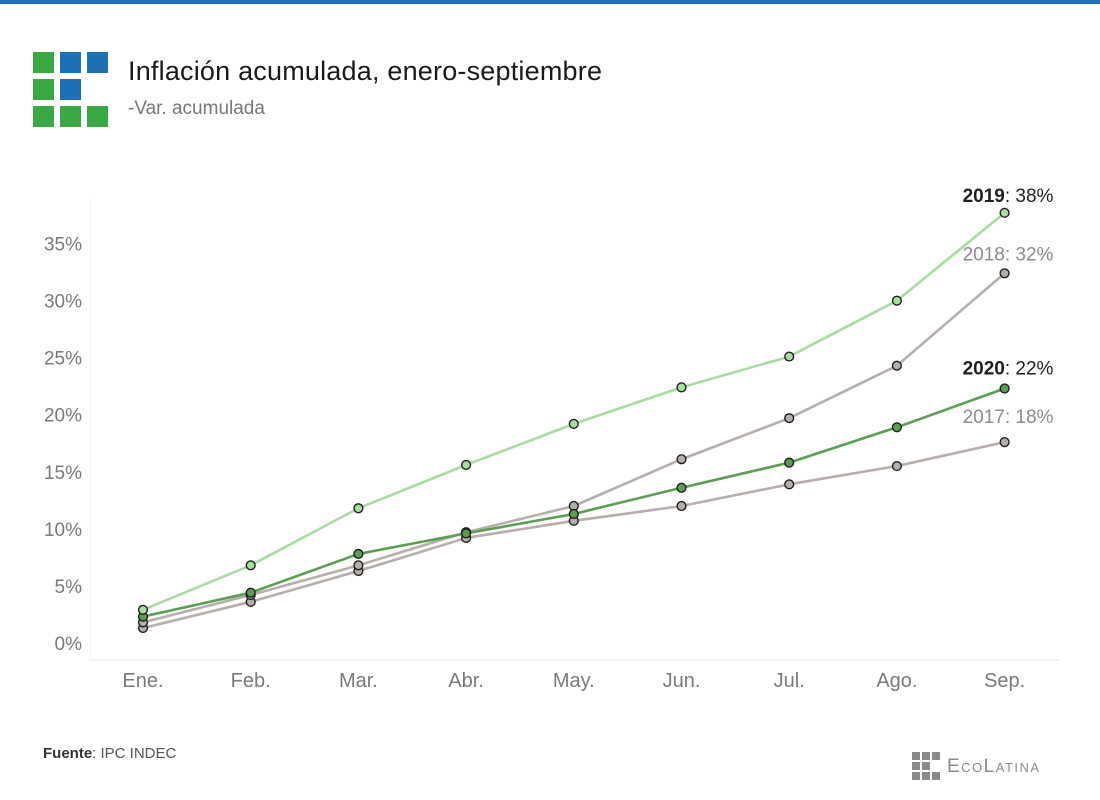 This screenshot has width=1100, height=800. Describe the element at coordinates (984, 254) in the screenshot. I see `end-label-year: 2018` at that location.